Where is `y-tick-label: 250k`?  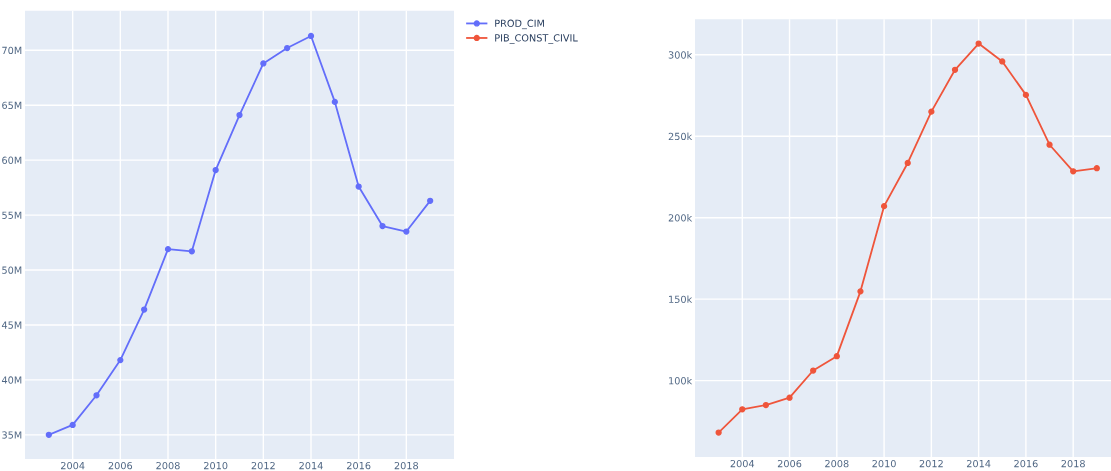 y-tick-label: 250k is located at coordinates (680, 136).